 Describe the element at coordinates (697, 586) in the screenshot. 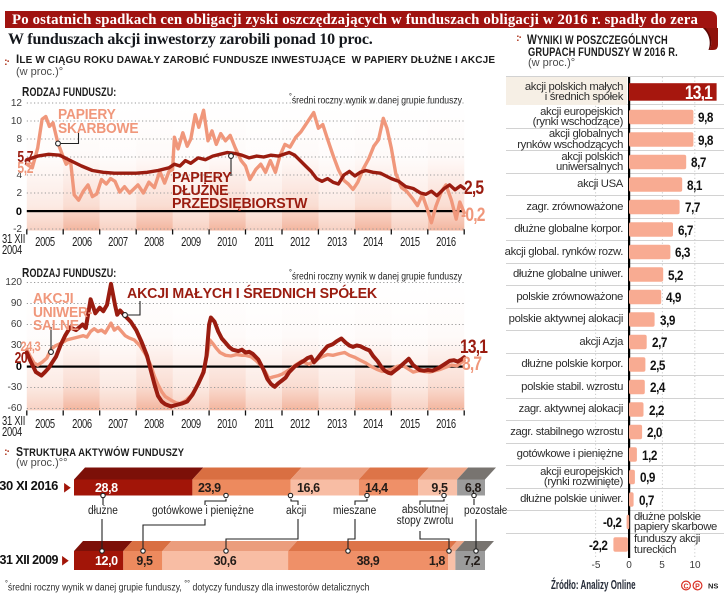

I see `svg-text: P` at that location.